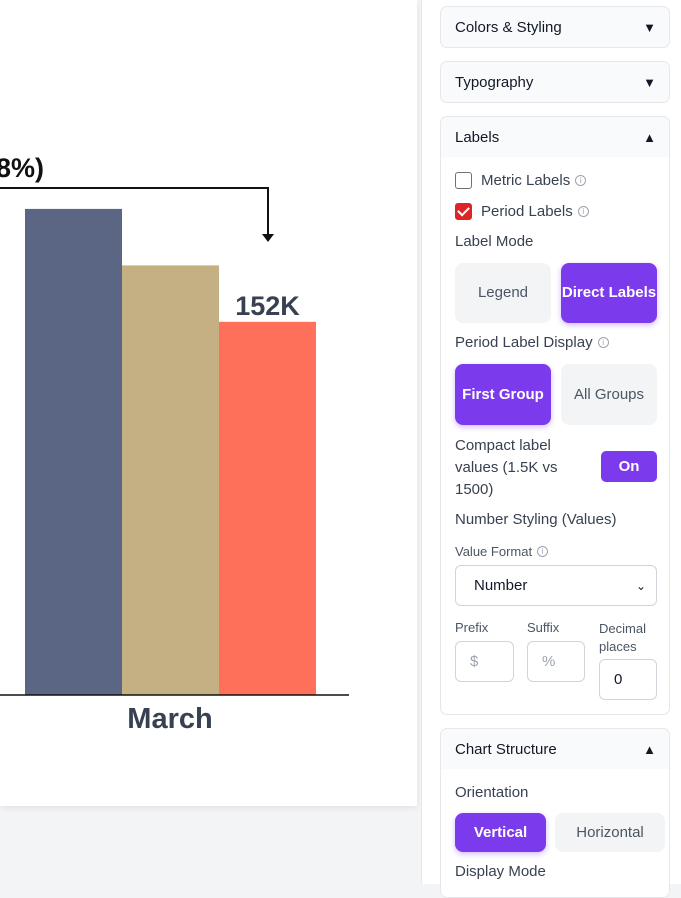 This screenshot has width=681, height=898. What do you see at coordinates (506, 467) in the screenshot?
I see `compact-label-text: Compact label values (1.5K vs 1500)` at bounding box center [506, 467].